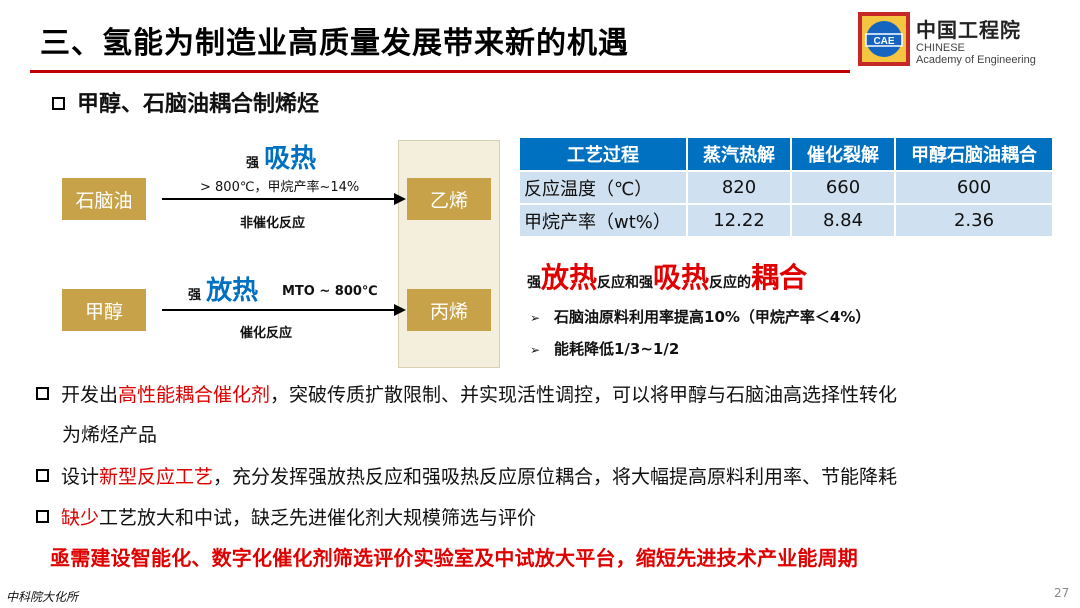 The image size is (1080, 608). I want to click on subtitle-text: 甲醇、石脑油耦合制烯烃, so click(198, 104).